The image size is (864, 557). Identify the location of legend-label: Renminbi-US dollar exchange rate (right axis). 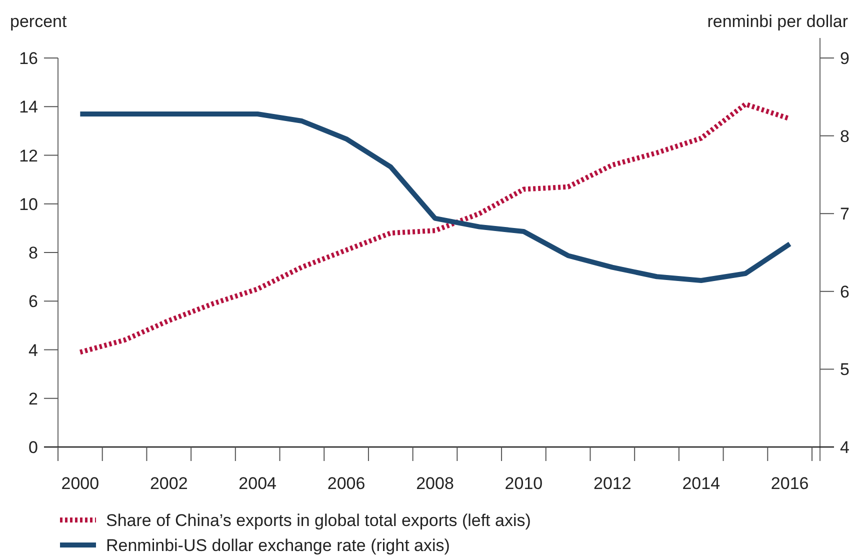
(278, 545).